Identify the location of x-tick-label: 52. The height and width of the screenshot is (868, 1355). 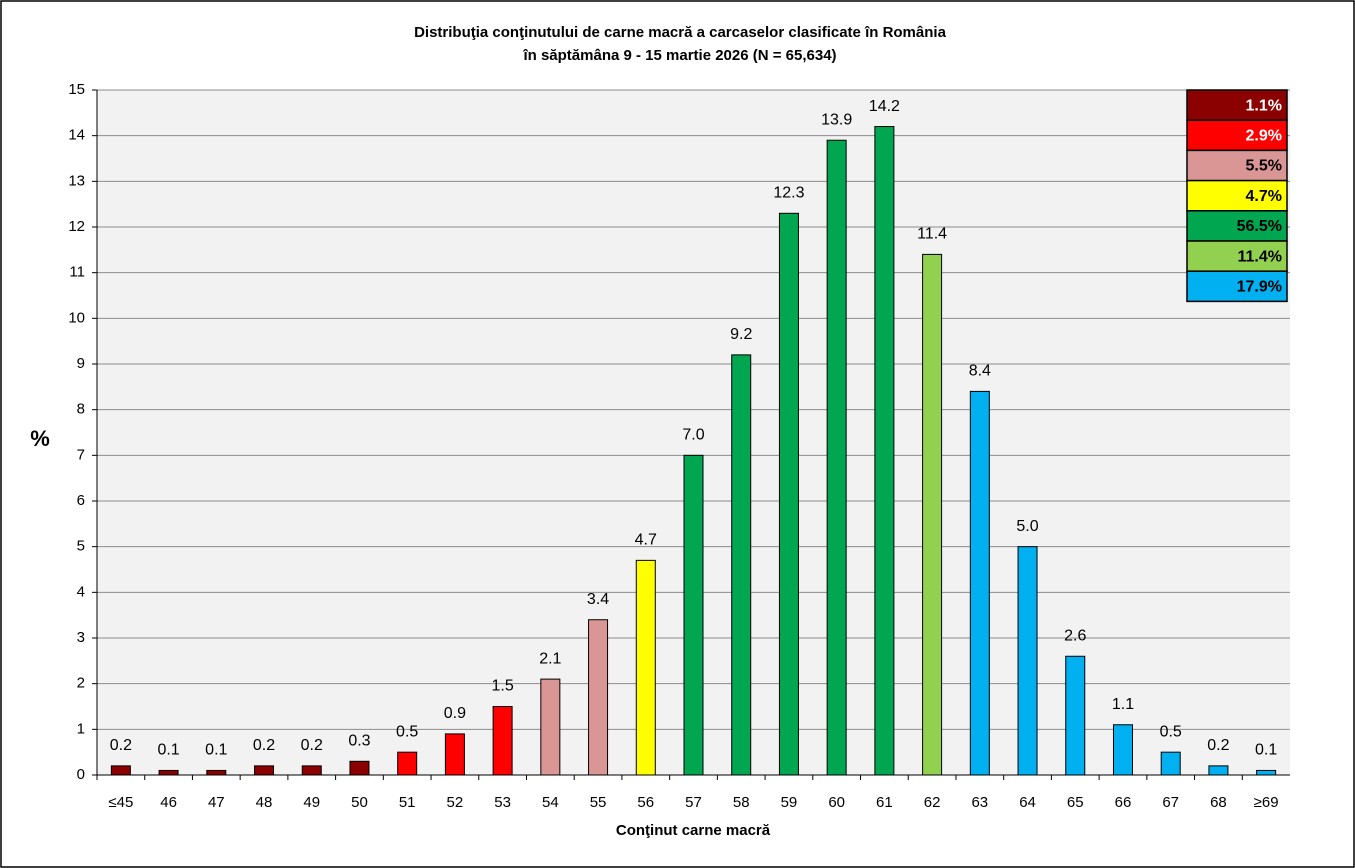
(455, 802).